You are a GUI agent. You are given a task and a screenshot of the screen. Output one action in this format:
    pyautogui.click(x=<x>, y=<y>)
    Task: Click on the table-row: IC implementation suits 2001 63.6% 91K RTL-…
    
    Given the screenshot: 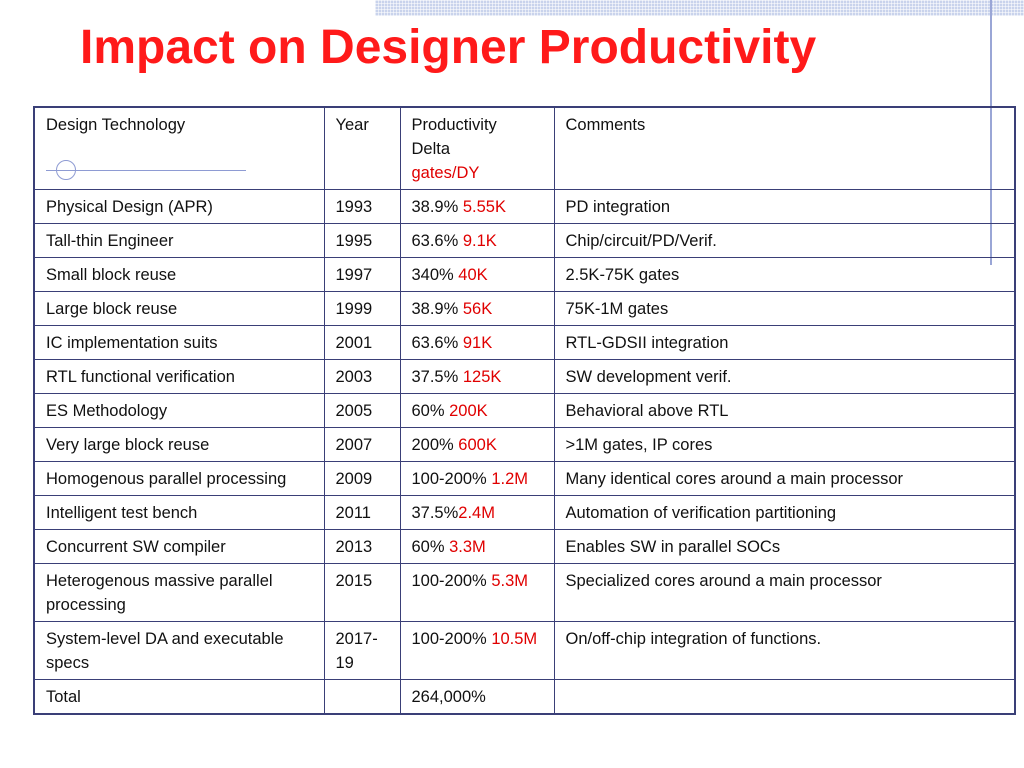 What is the action you would take?
    pyautogui.click(x=524, y=342)
    